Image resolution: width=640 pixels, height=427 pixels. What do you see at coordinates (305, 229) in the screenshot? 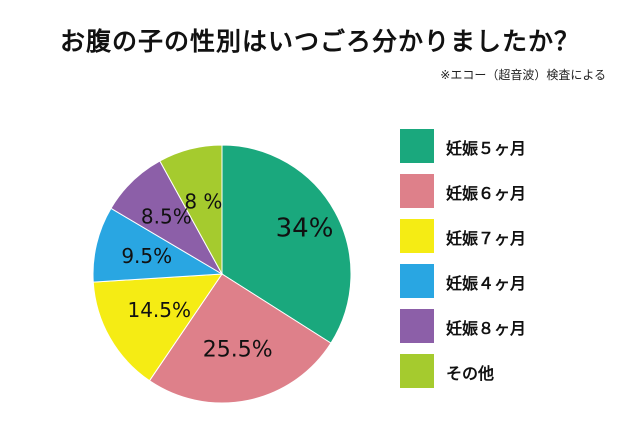
I see `slice-label: 34%` at bounding box center [305, 229].